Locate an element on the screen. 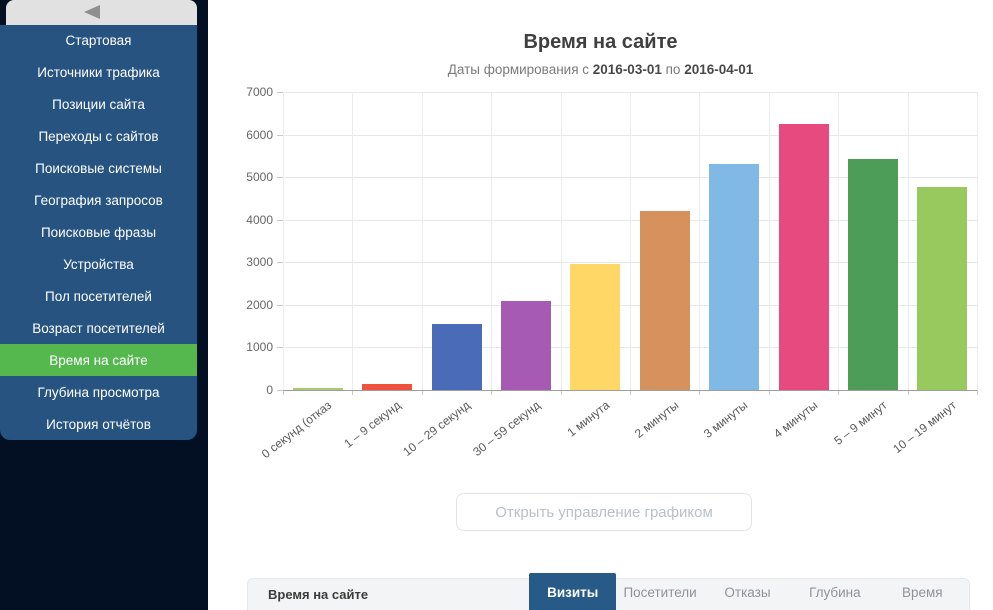 The width and height of the screenshot is (993, 610). metric-tabs: Визиты Посетители Отказы Глубина Время is located at coordinates (747, 591).